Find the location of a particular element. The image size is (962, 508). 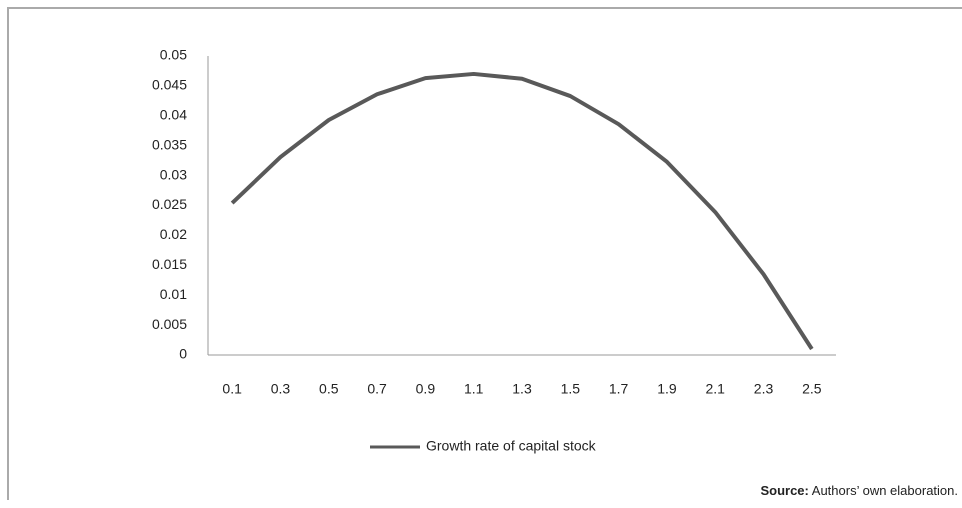

y-tick-label: 0.035 is located at coordinates (169, 144).